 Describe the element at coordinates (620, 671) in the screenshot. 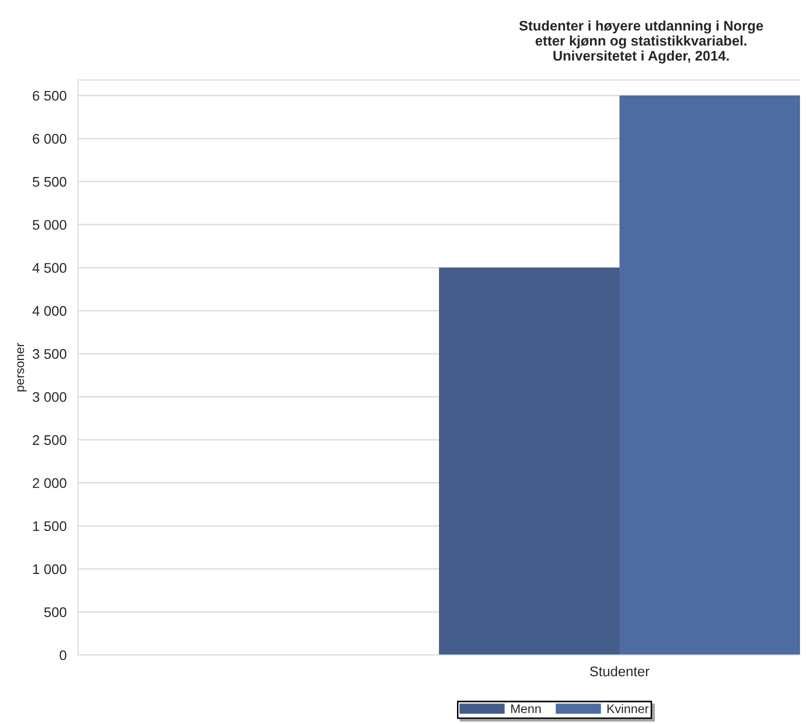

I see `x-tick-label: Studenter` at that location.